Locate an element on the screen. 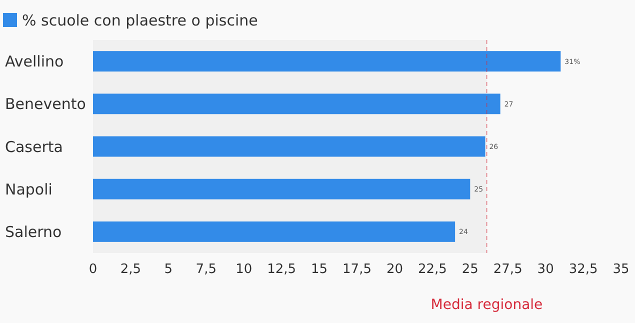 The width and height of the screenshot is (635, 323). x-tick-label: 5 is located at coordinates (168, 269).